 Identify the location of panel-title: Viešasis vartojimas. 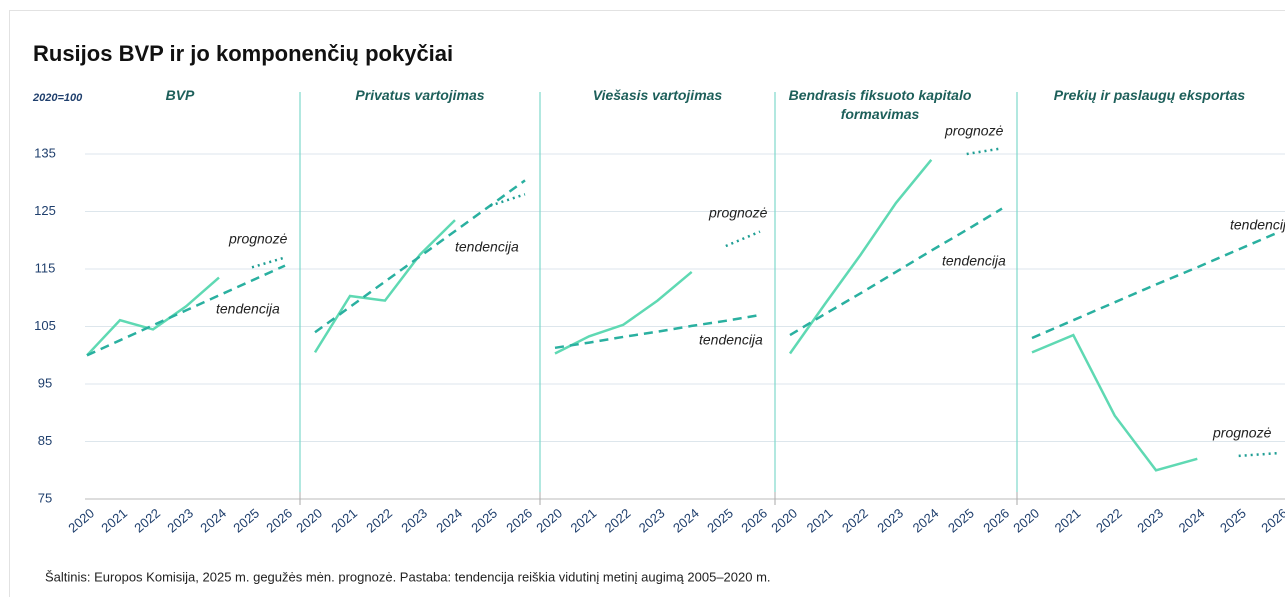
(657, 95).